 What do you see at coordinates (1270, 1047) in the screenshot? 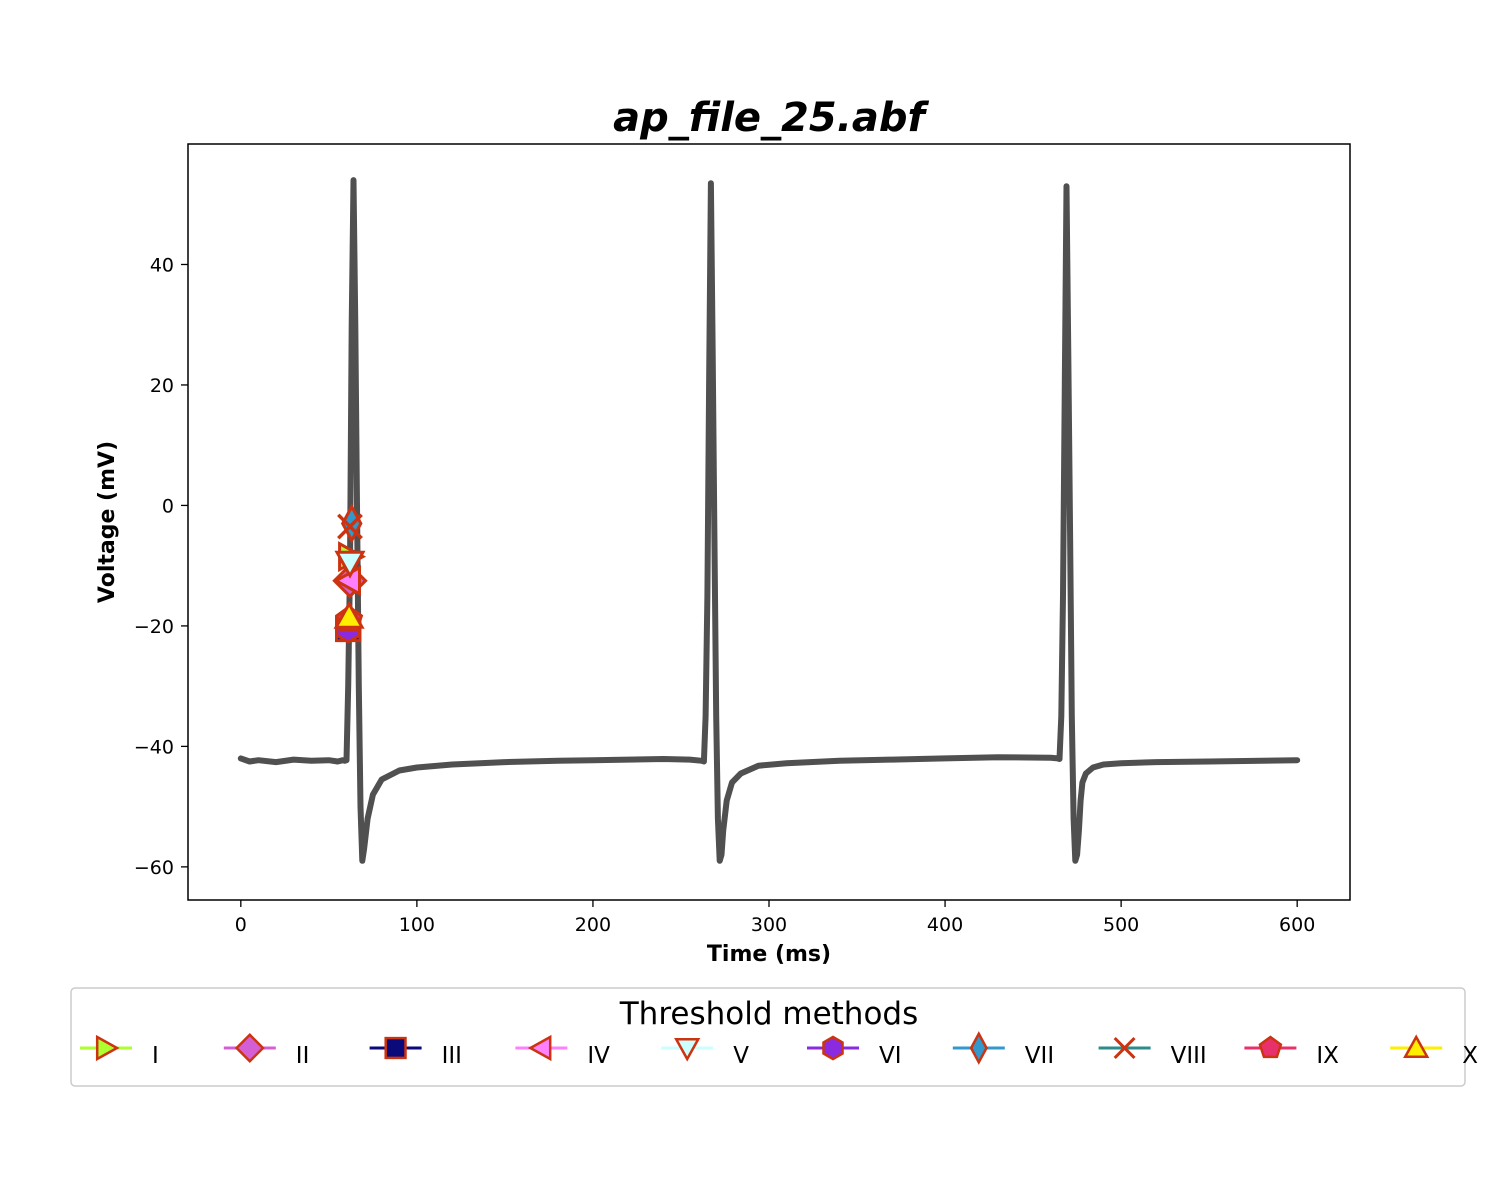
I see `legend-marker-ix` at bounding box center [1270, 1047].